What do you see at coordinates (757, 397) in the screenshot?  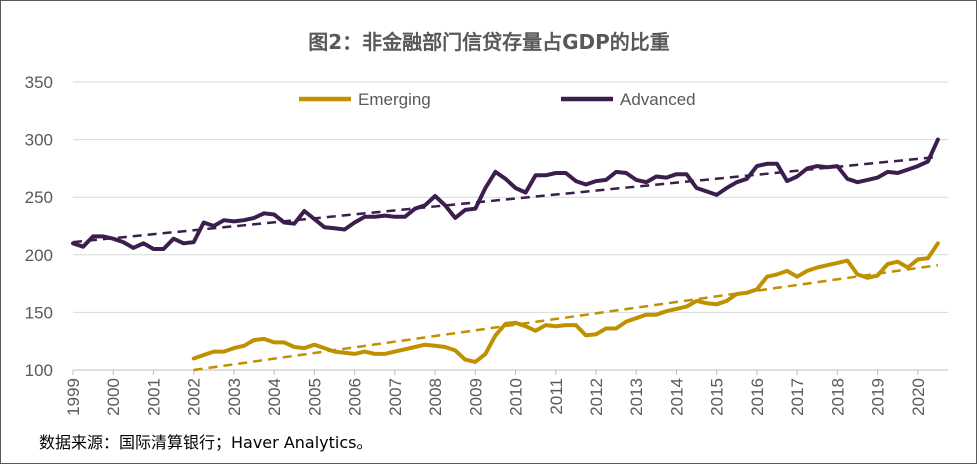 I see `x-tick-label: 2016` at bounding box center [757, 397].